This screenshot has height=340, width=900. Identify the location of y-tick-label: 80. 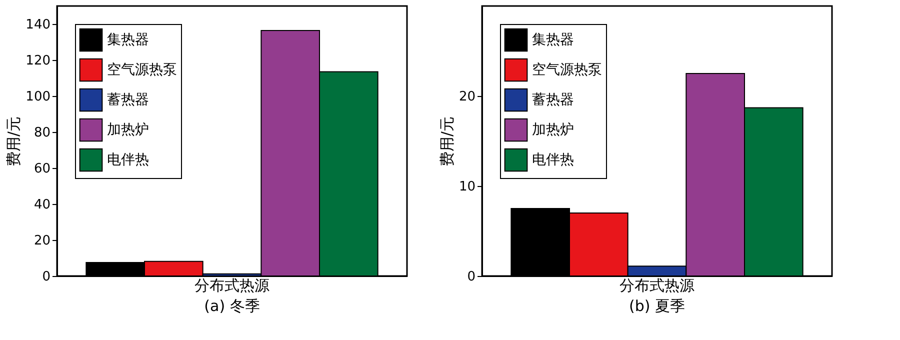
(42, 133).